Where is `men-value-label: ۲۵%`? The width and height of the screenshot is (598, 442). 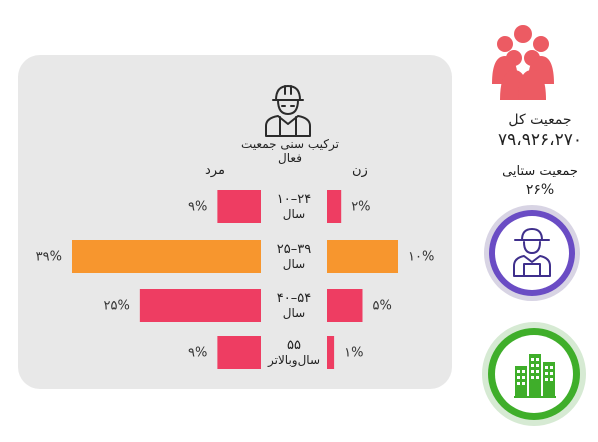 men-value-label: ۲۵% is located at coordinates (117, 306).